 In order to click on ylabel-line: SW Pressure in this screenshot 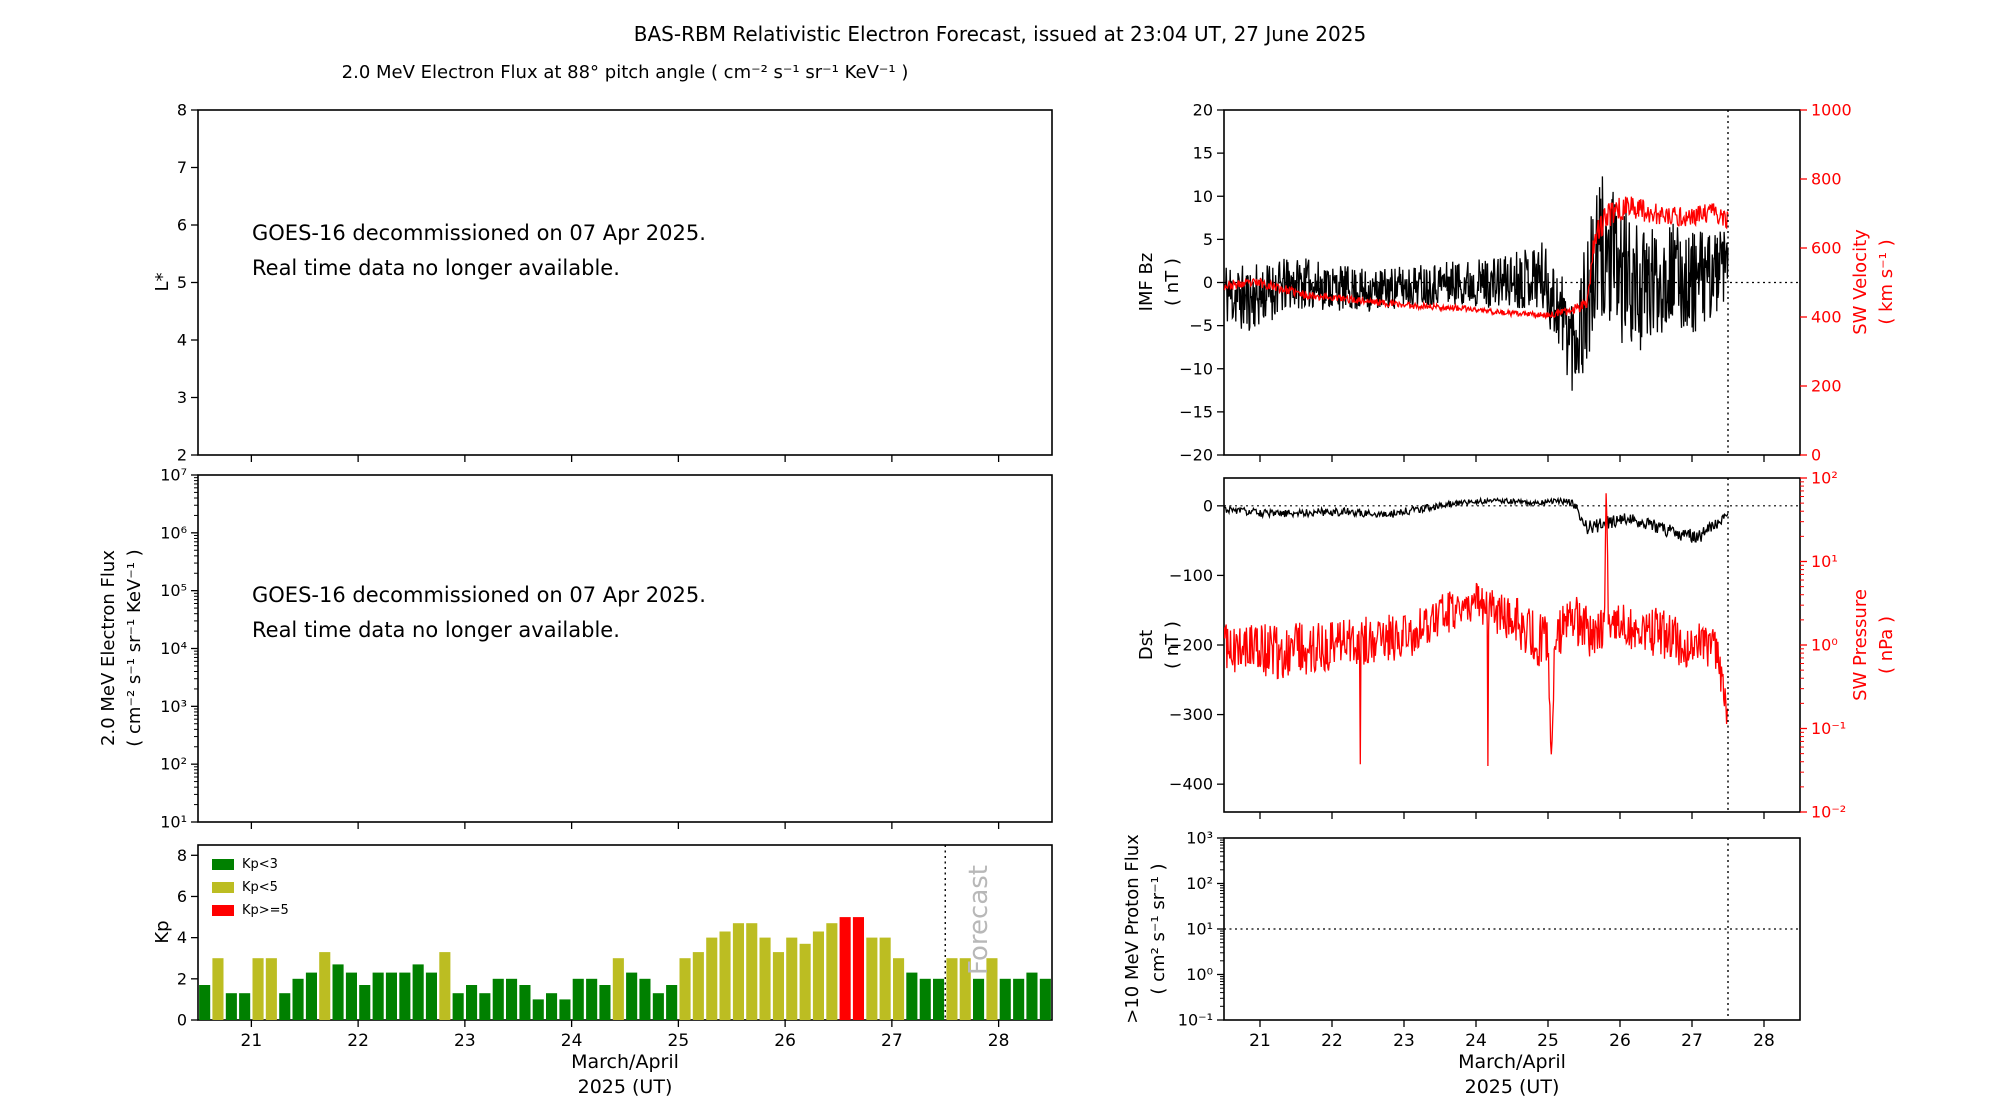, I will do `click(1860, 645)`.